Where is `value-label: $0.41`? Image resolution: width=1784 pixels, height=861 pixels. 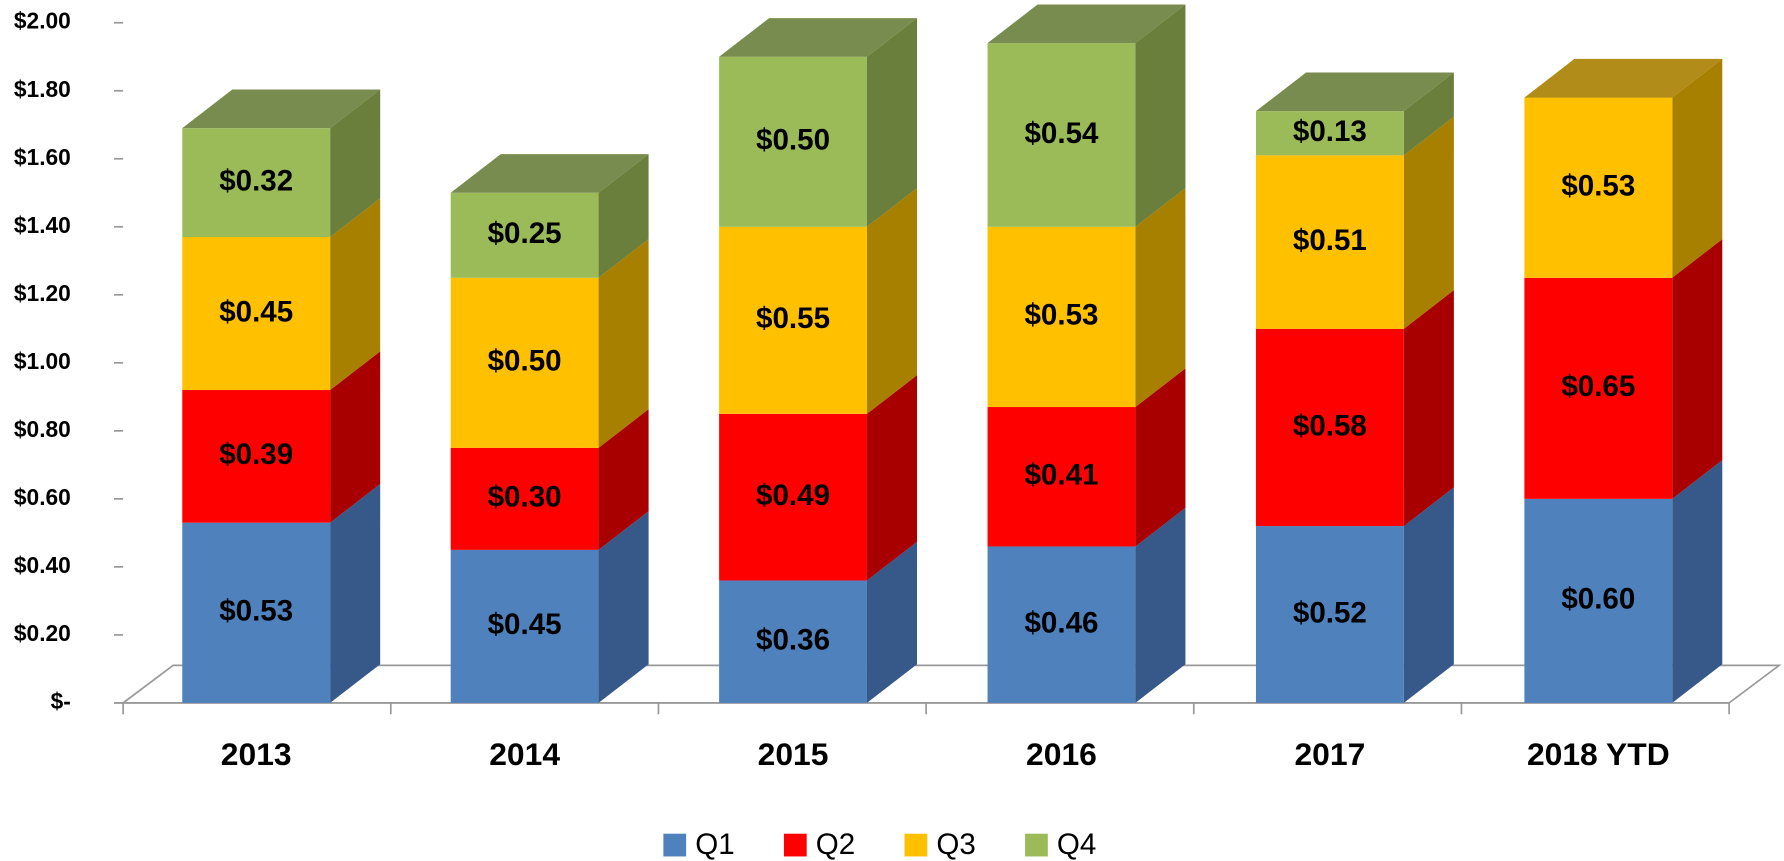
value-label: $0.41 is located at coordinates (1061, 475).